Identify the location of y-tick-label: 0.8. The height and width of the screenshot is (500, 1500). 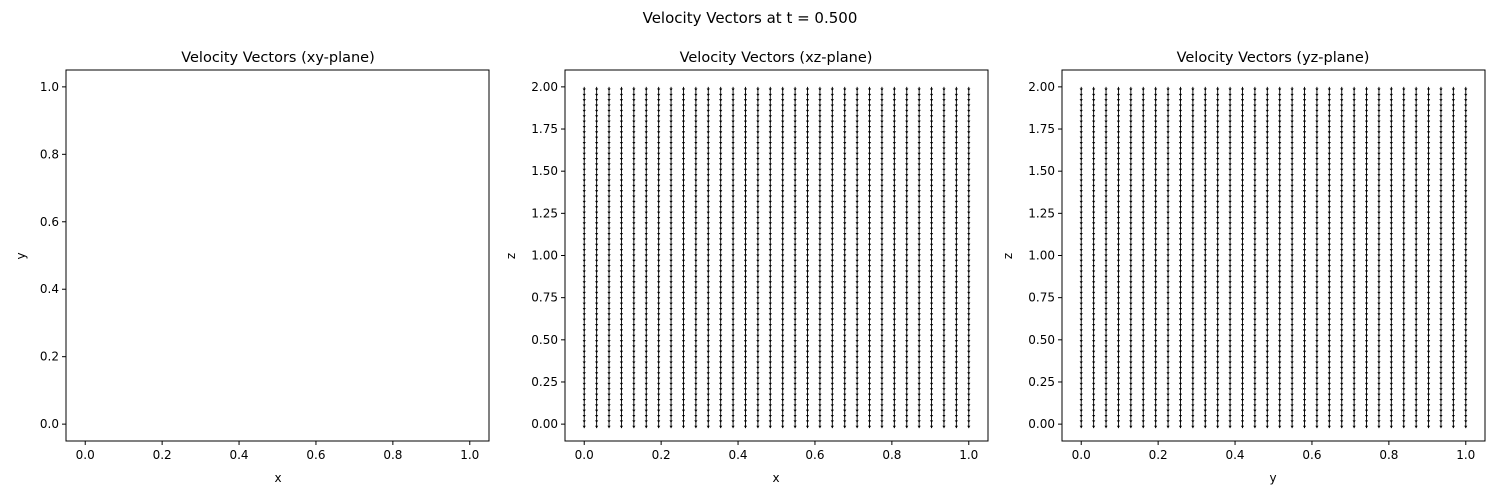
(49, 154).